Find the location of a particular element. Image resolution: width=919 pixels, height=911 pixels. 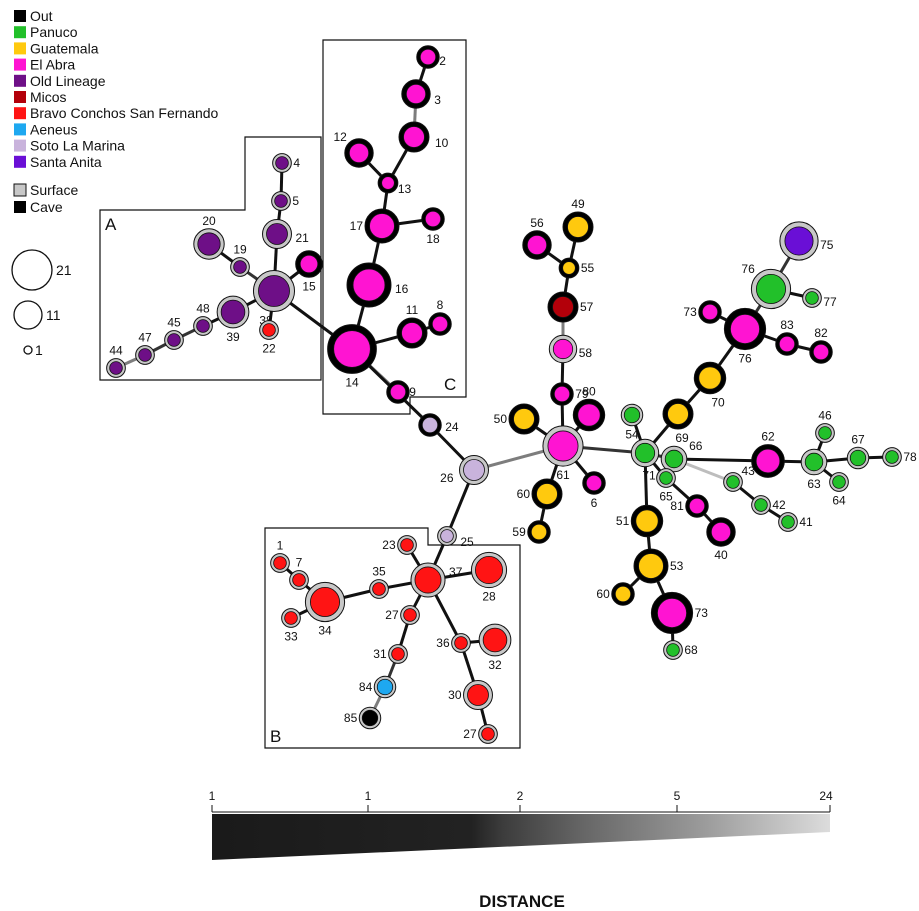

haplotype-node-n8: 8 is located at coordinates (440, 317).